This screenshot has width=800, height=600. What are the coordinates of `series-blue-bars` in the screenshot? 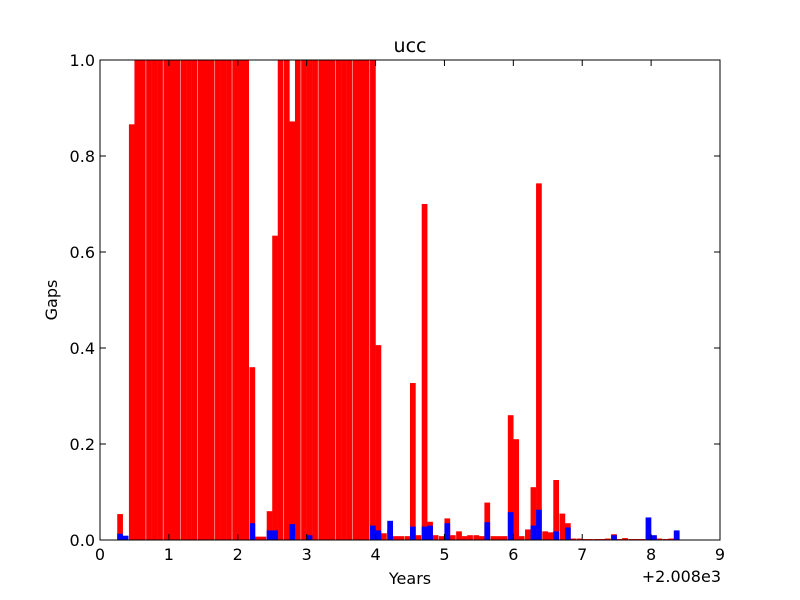 It's located at (398, 524).